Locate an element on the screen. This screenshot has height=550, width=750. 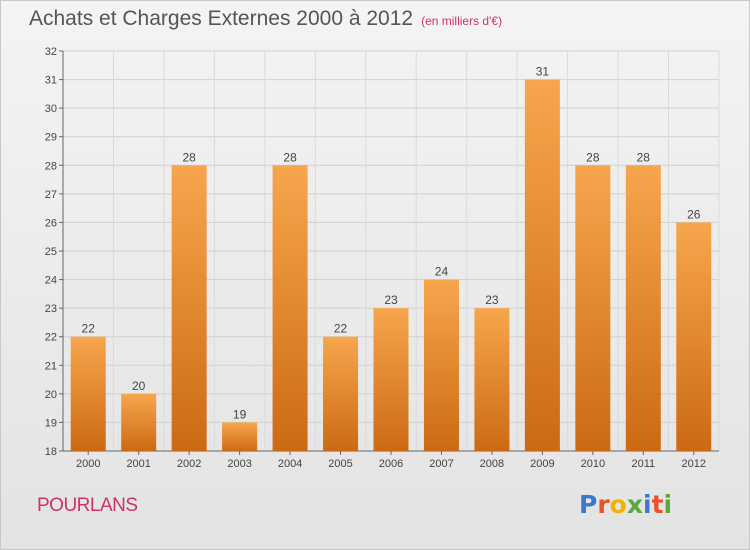
y-tick-label: 20 is located at coordinates (51, 395).